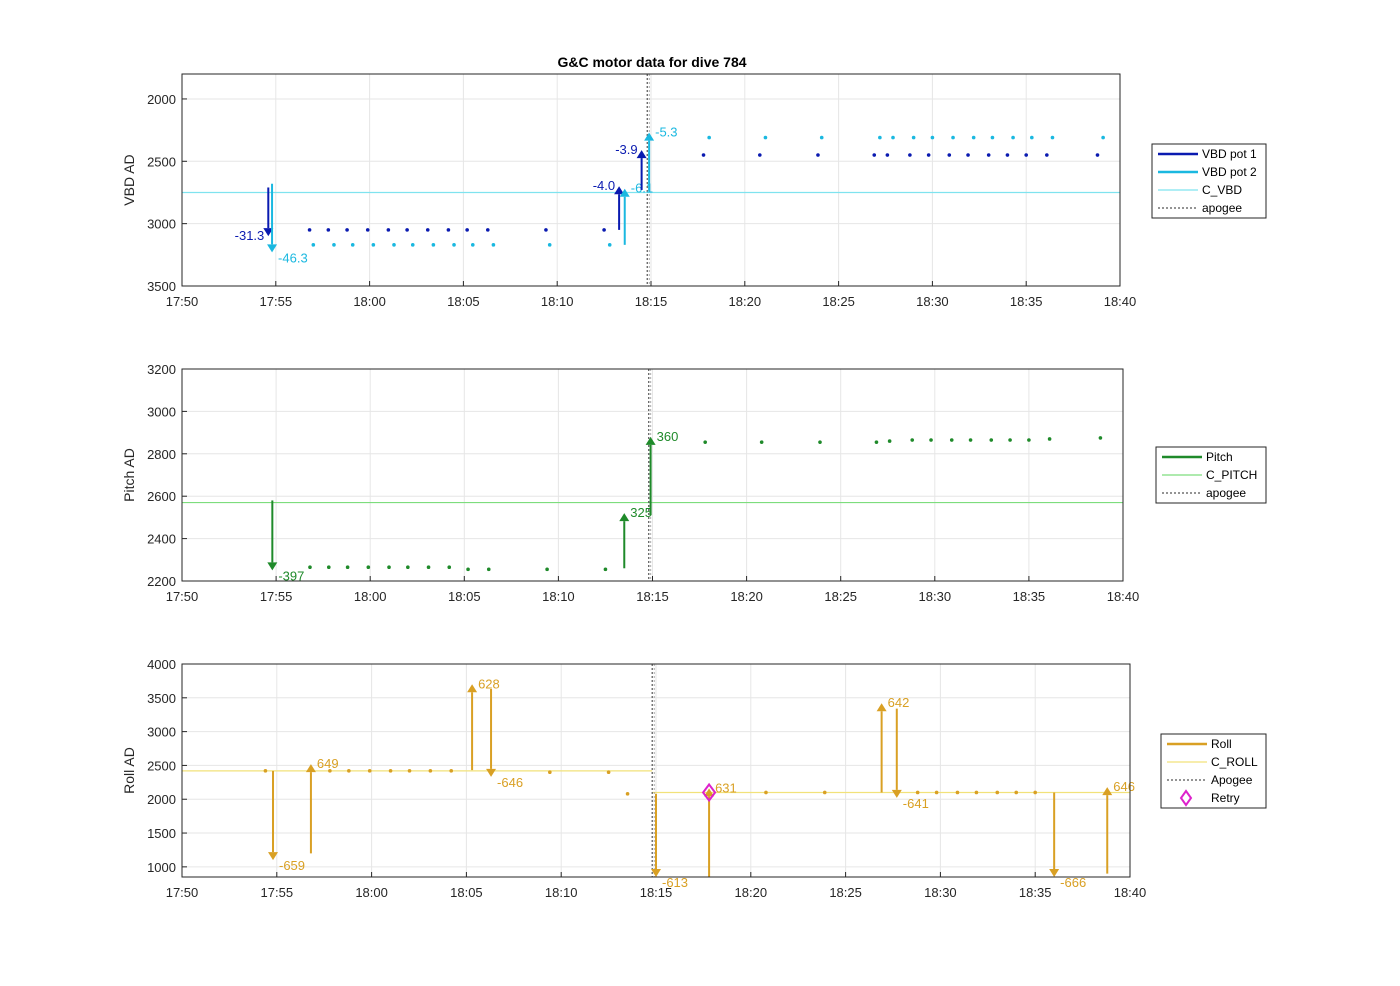  I want to click on x-tick-label: 18:25, so click(840, 596).